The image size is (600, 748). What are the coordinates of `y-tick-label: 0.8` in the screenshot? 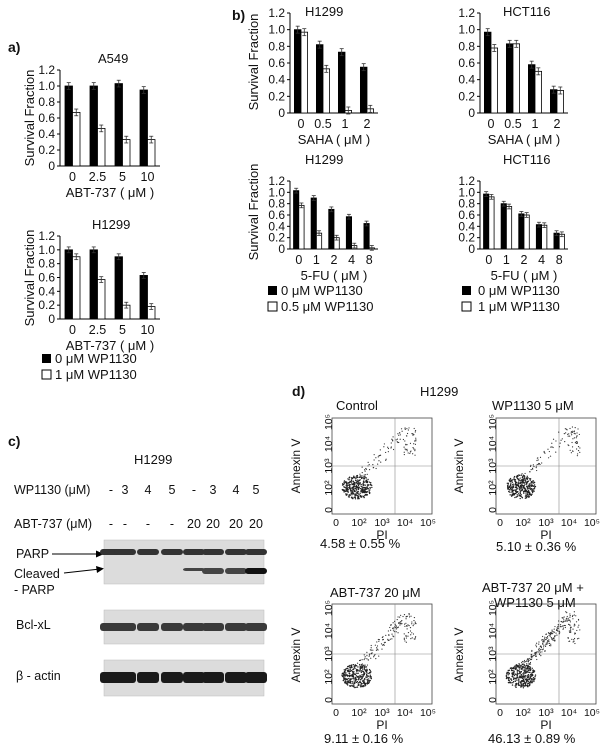 It's located at (46, 264).